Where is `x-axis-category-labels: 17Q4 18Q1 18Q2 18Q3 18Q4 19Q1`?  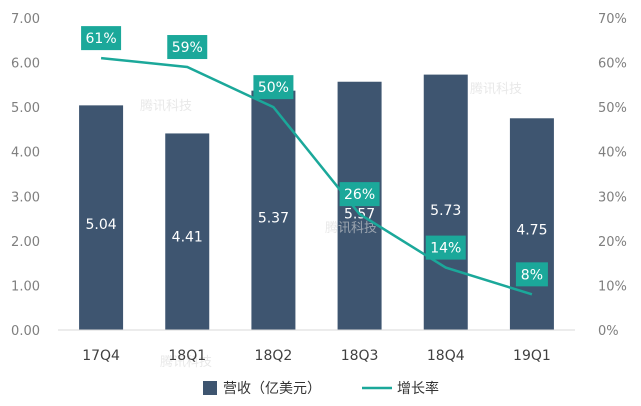 x-axis-category-labels: 17Q4 18Q1 18Q2 18Q3 18Q4 19Q1 is located at coordinates (316, 356).